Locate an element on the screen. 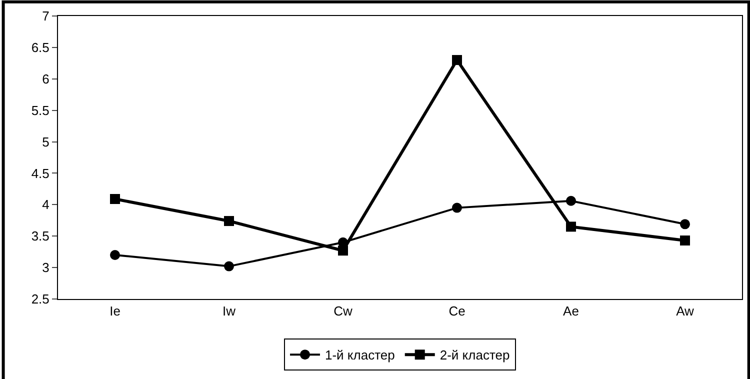  x-tick-label: Ce is located at coordinates (457, 311).